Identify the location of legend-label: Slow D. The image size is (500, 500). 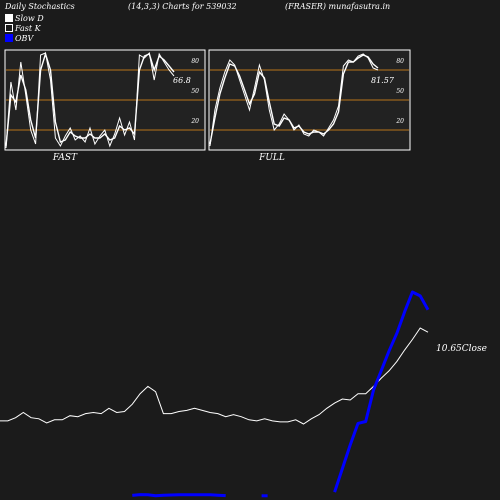
(29, 18).